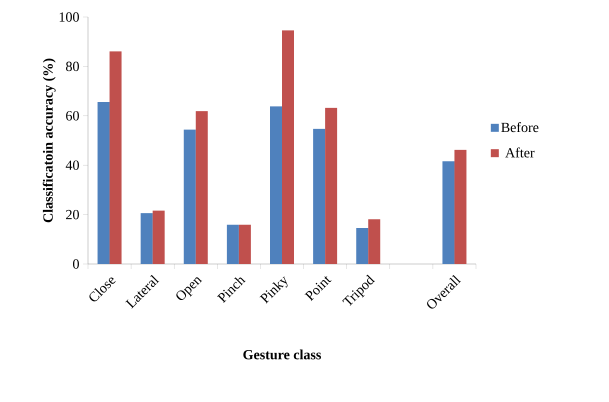 The height and width of the screenshot is (402, 609). I want to click on y-tick-label: 0, so click(76, 264).